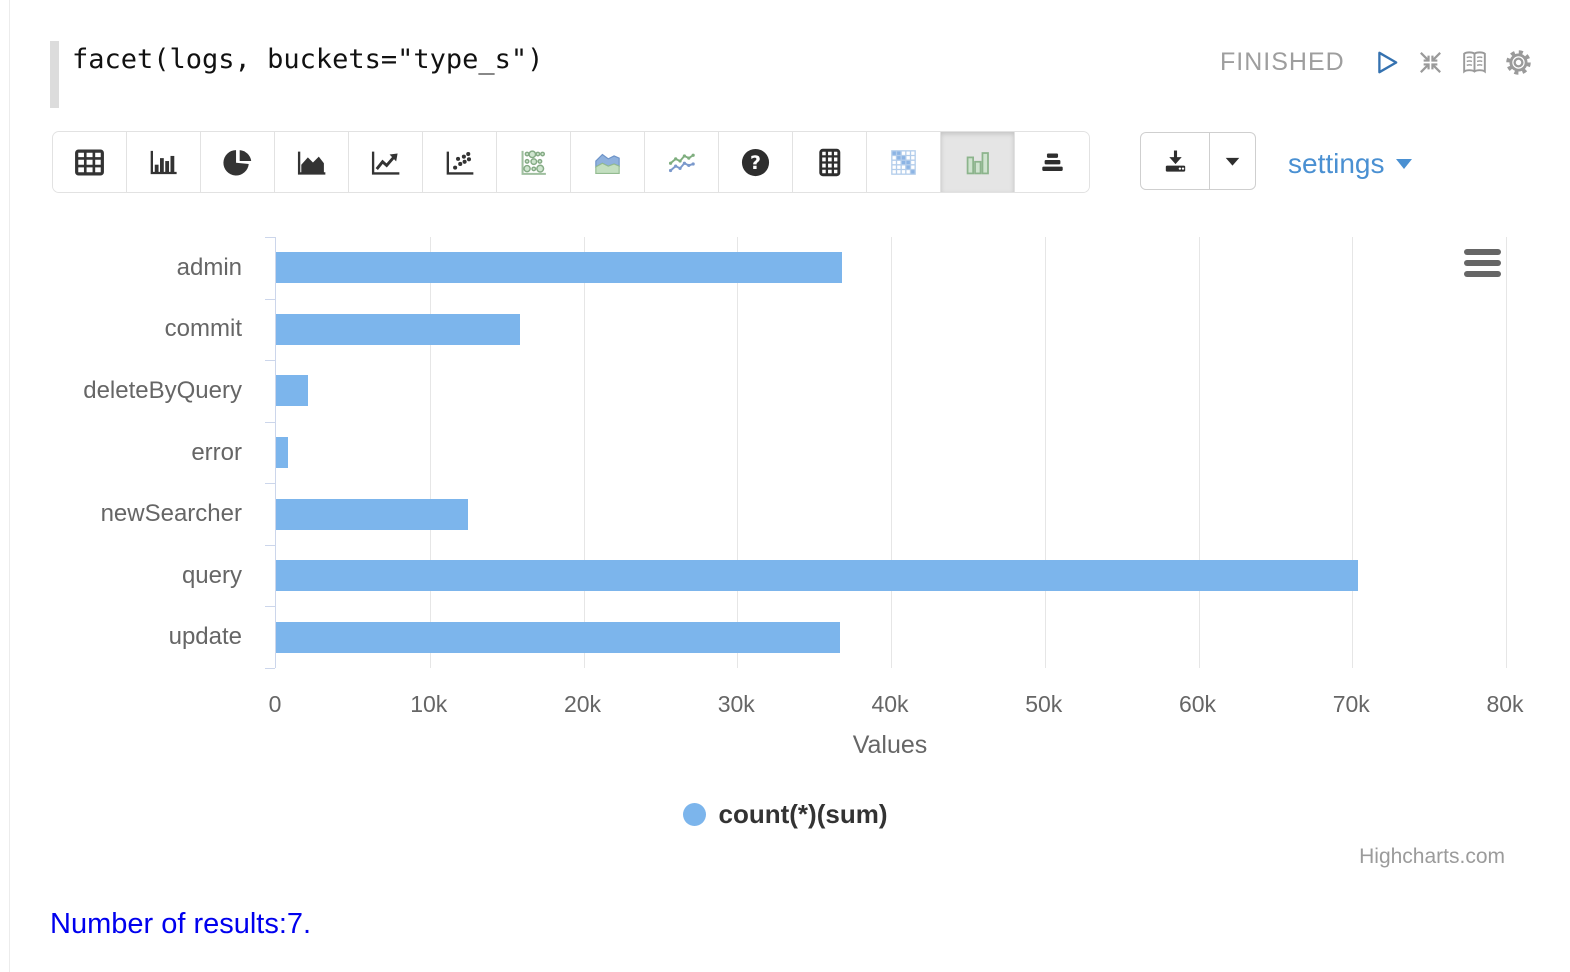 The width and height of the screenshot is (1570, 972). Describe the element at coordinates (1282, 61) in the screenshot. I see `status-label: FINISHED` at that location.